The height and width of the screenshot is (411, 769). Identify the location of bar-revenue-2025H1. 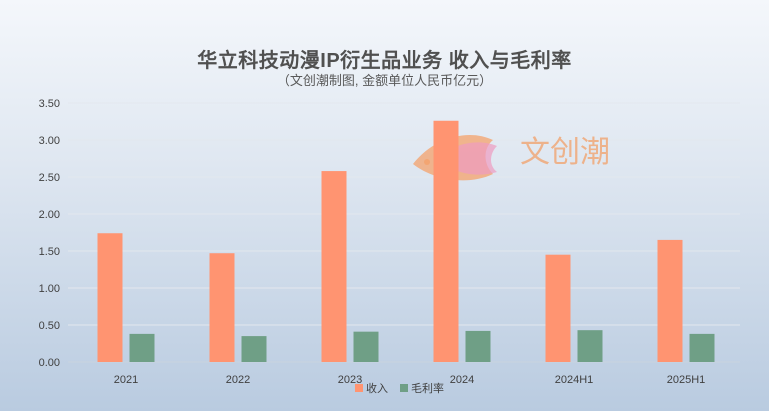
(670, 300).